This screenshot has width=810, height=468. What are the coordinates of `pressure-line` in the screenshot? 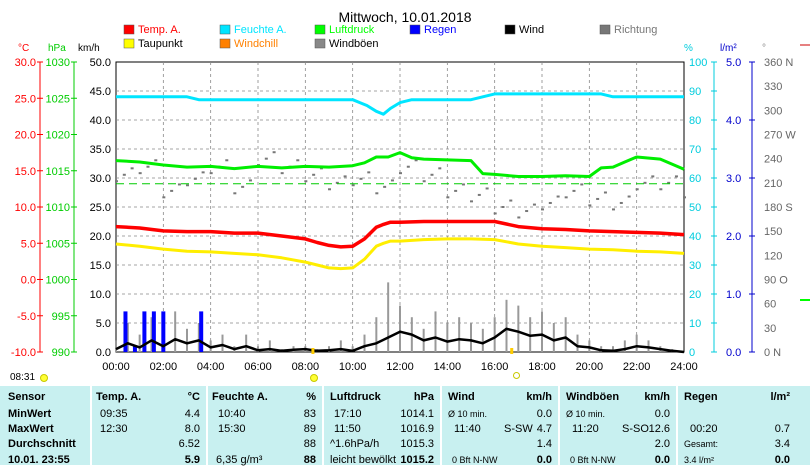 It's located at (400, 164).